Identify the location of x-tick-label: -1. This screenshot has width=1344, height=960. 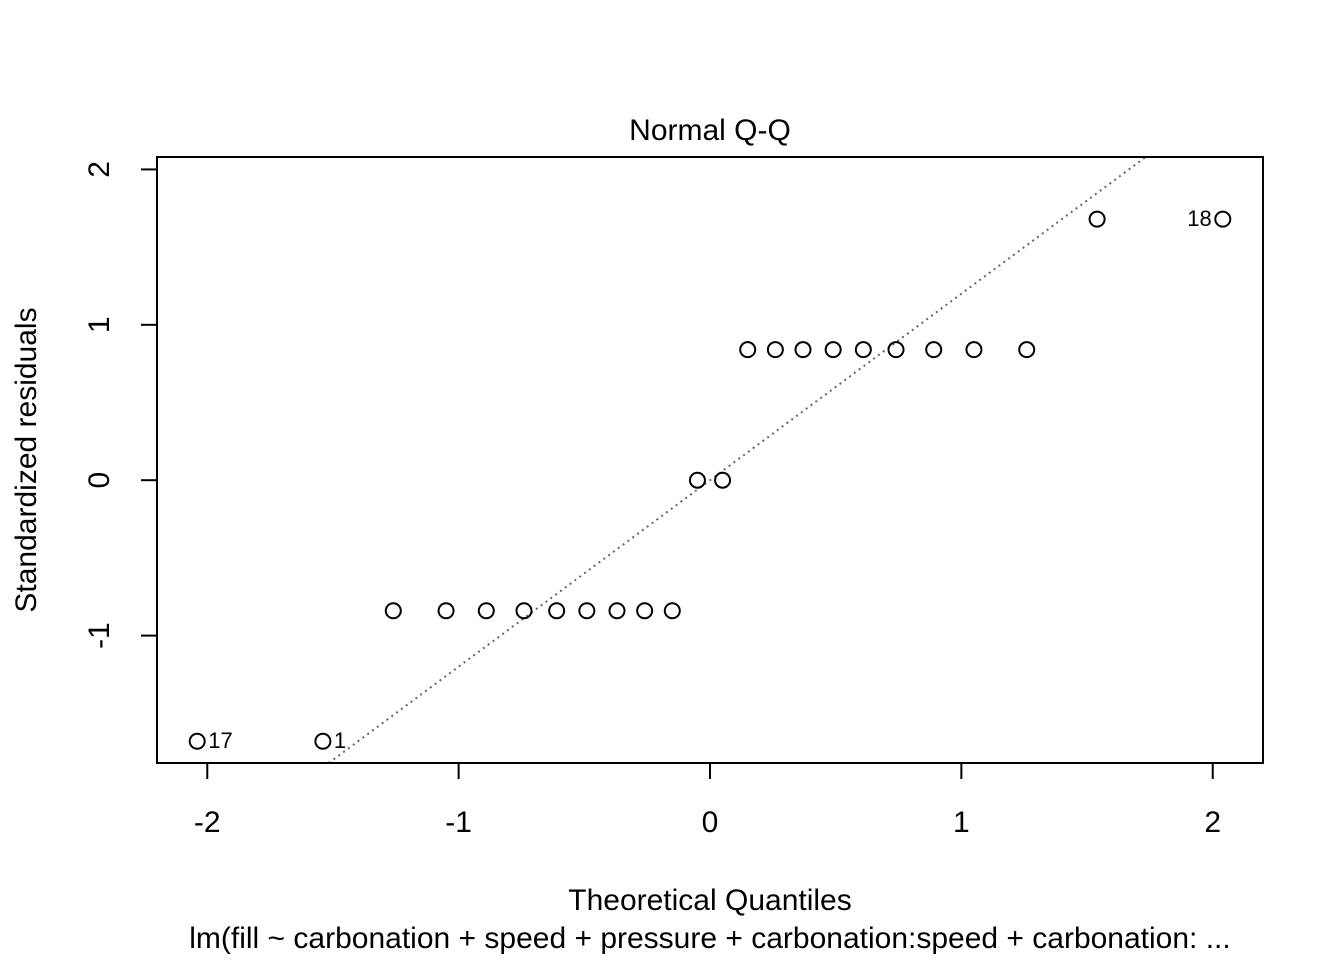
(458, 822).